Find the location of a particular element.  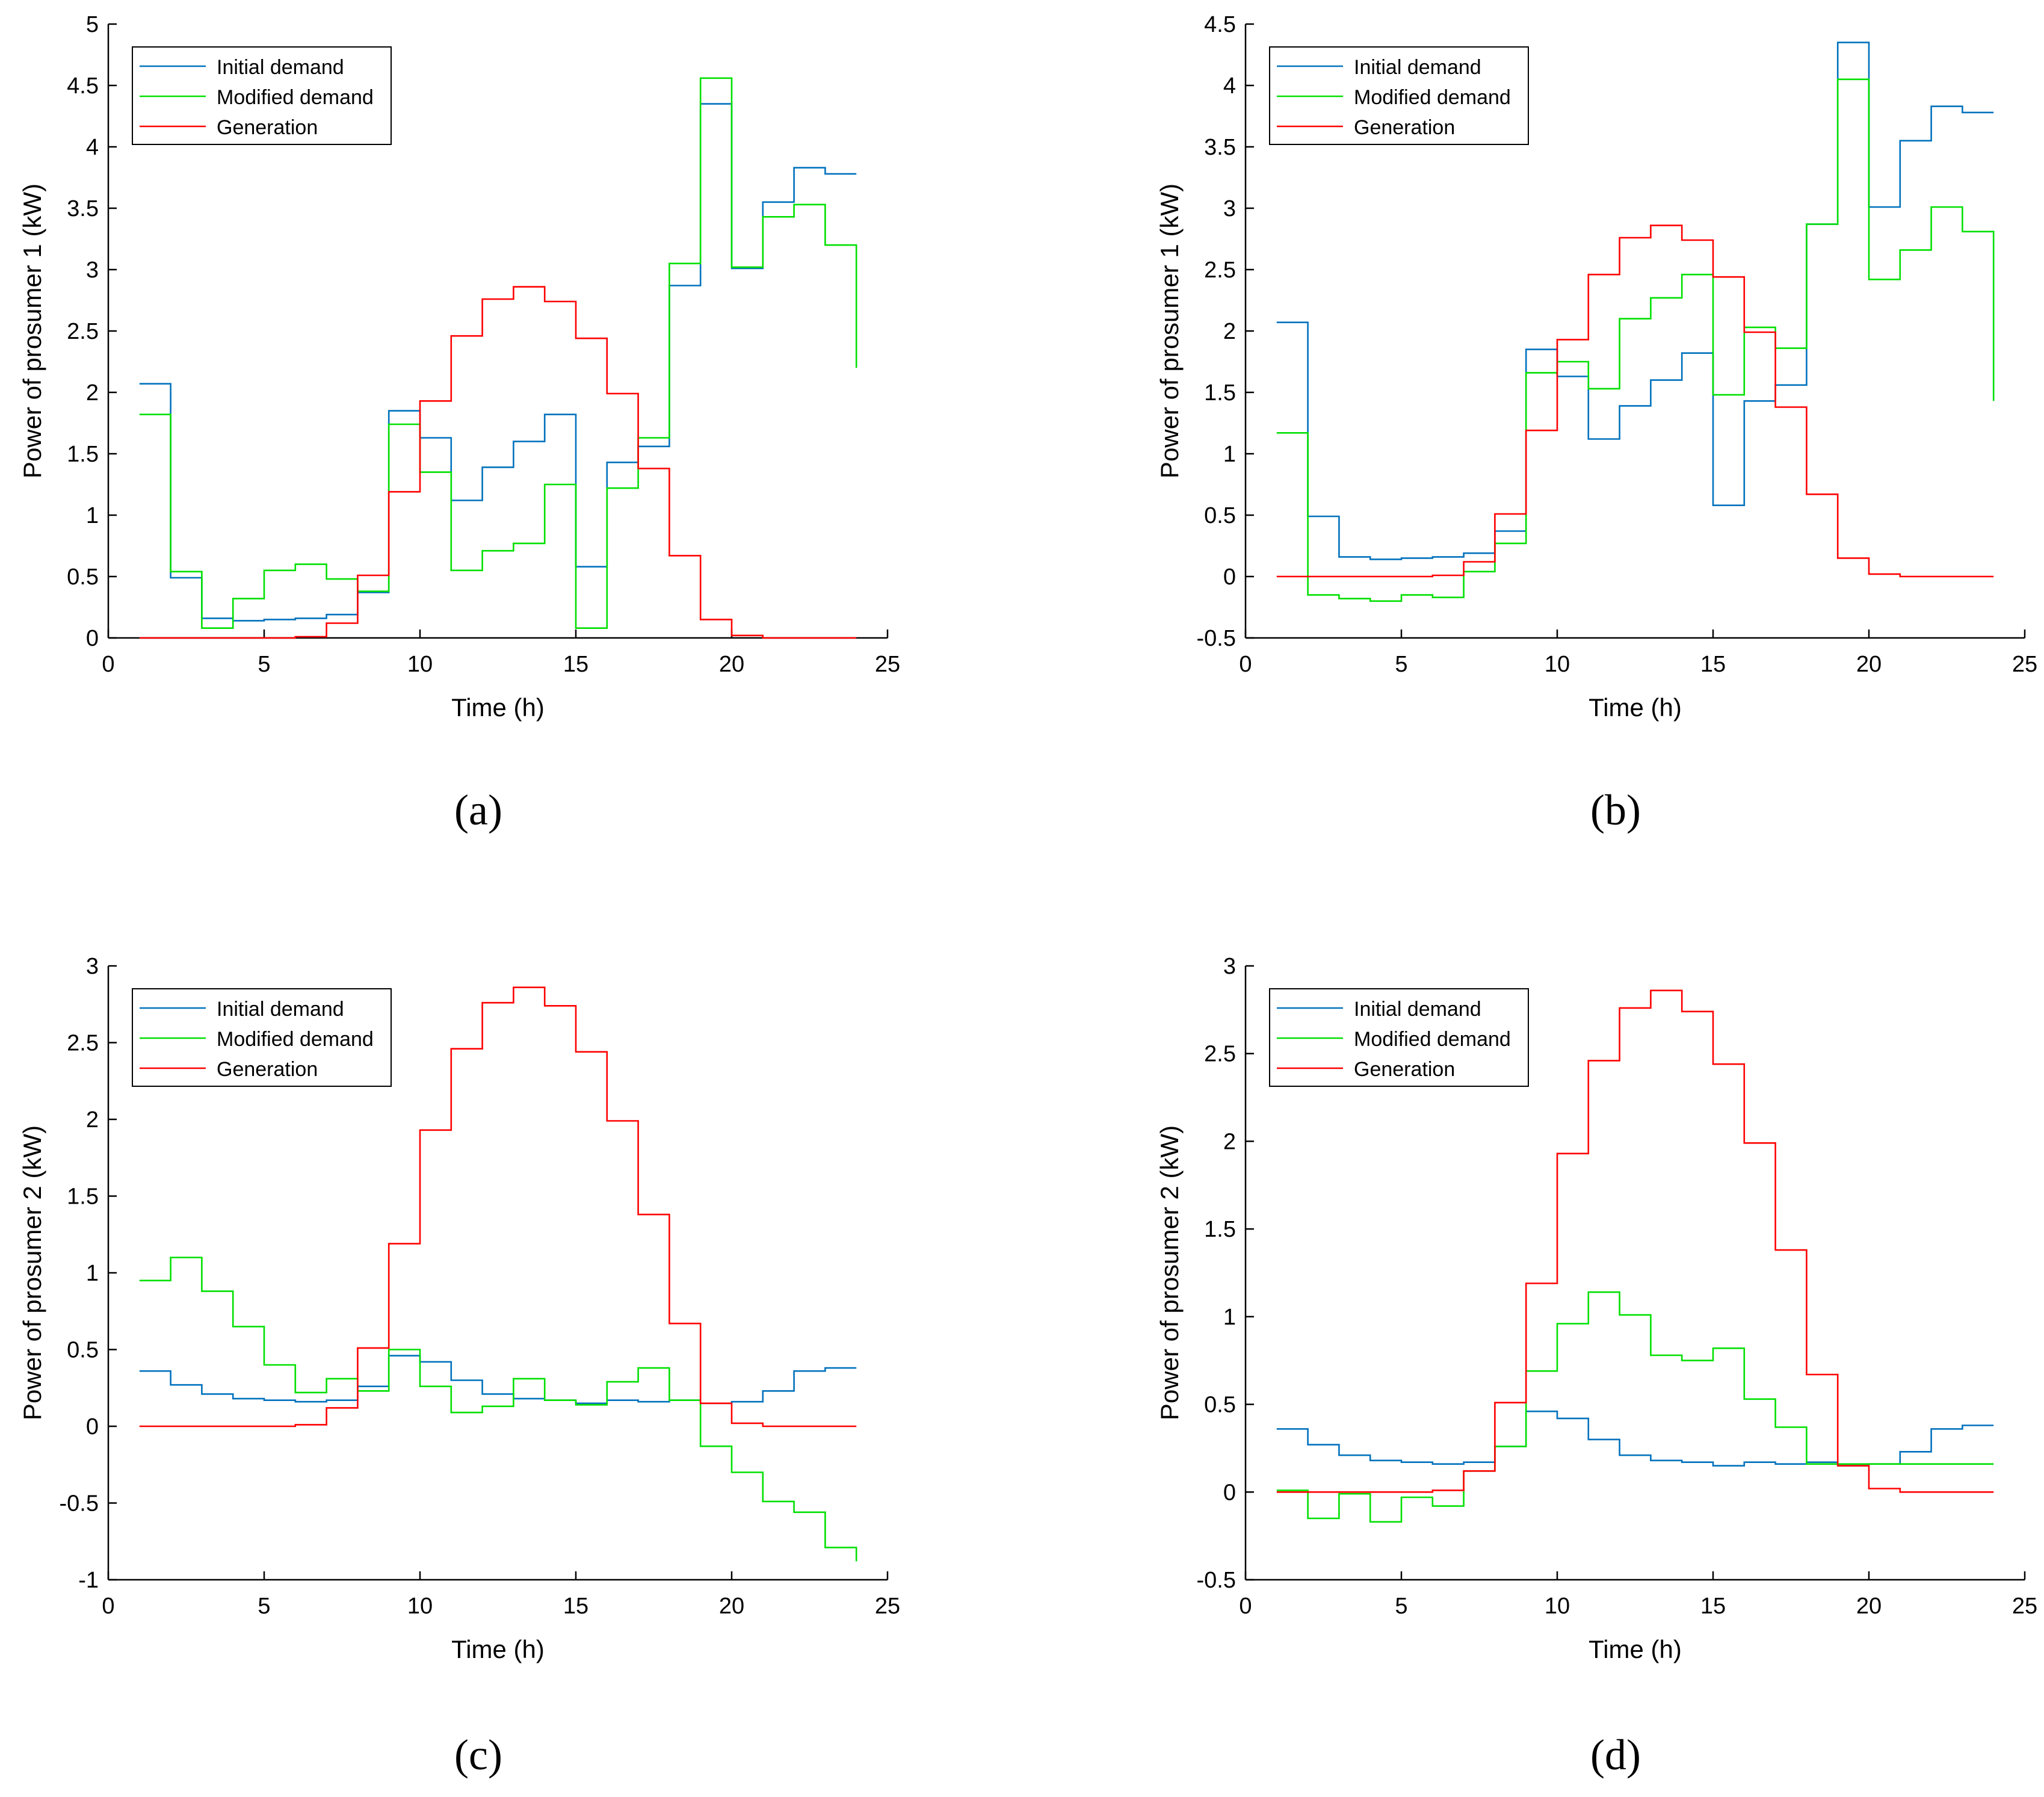

y-axis-label: Power of prosumer 2 (kW) is located at coordinates (32, 1272).